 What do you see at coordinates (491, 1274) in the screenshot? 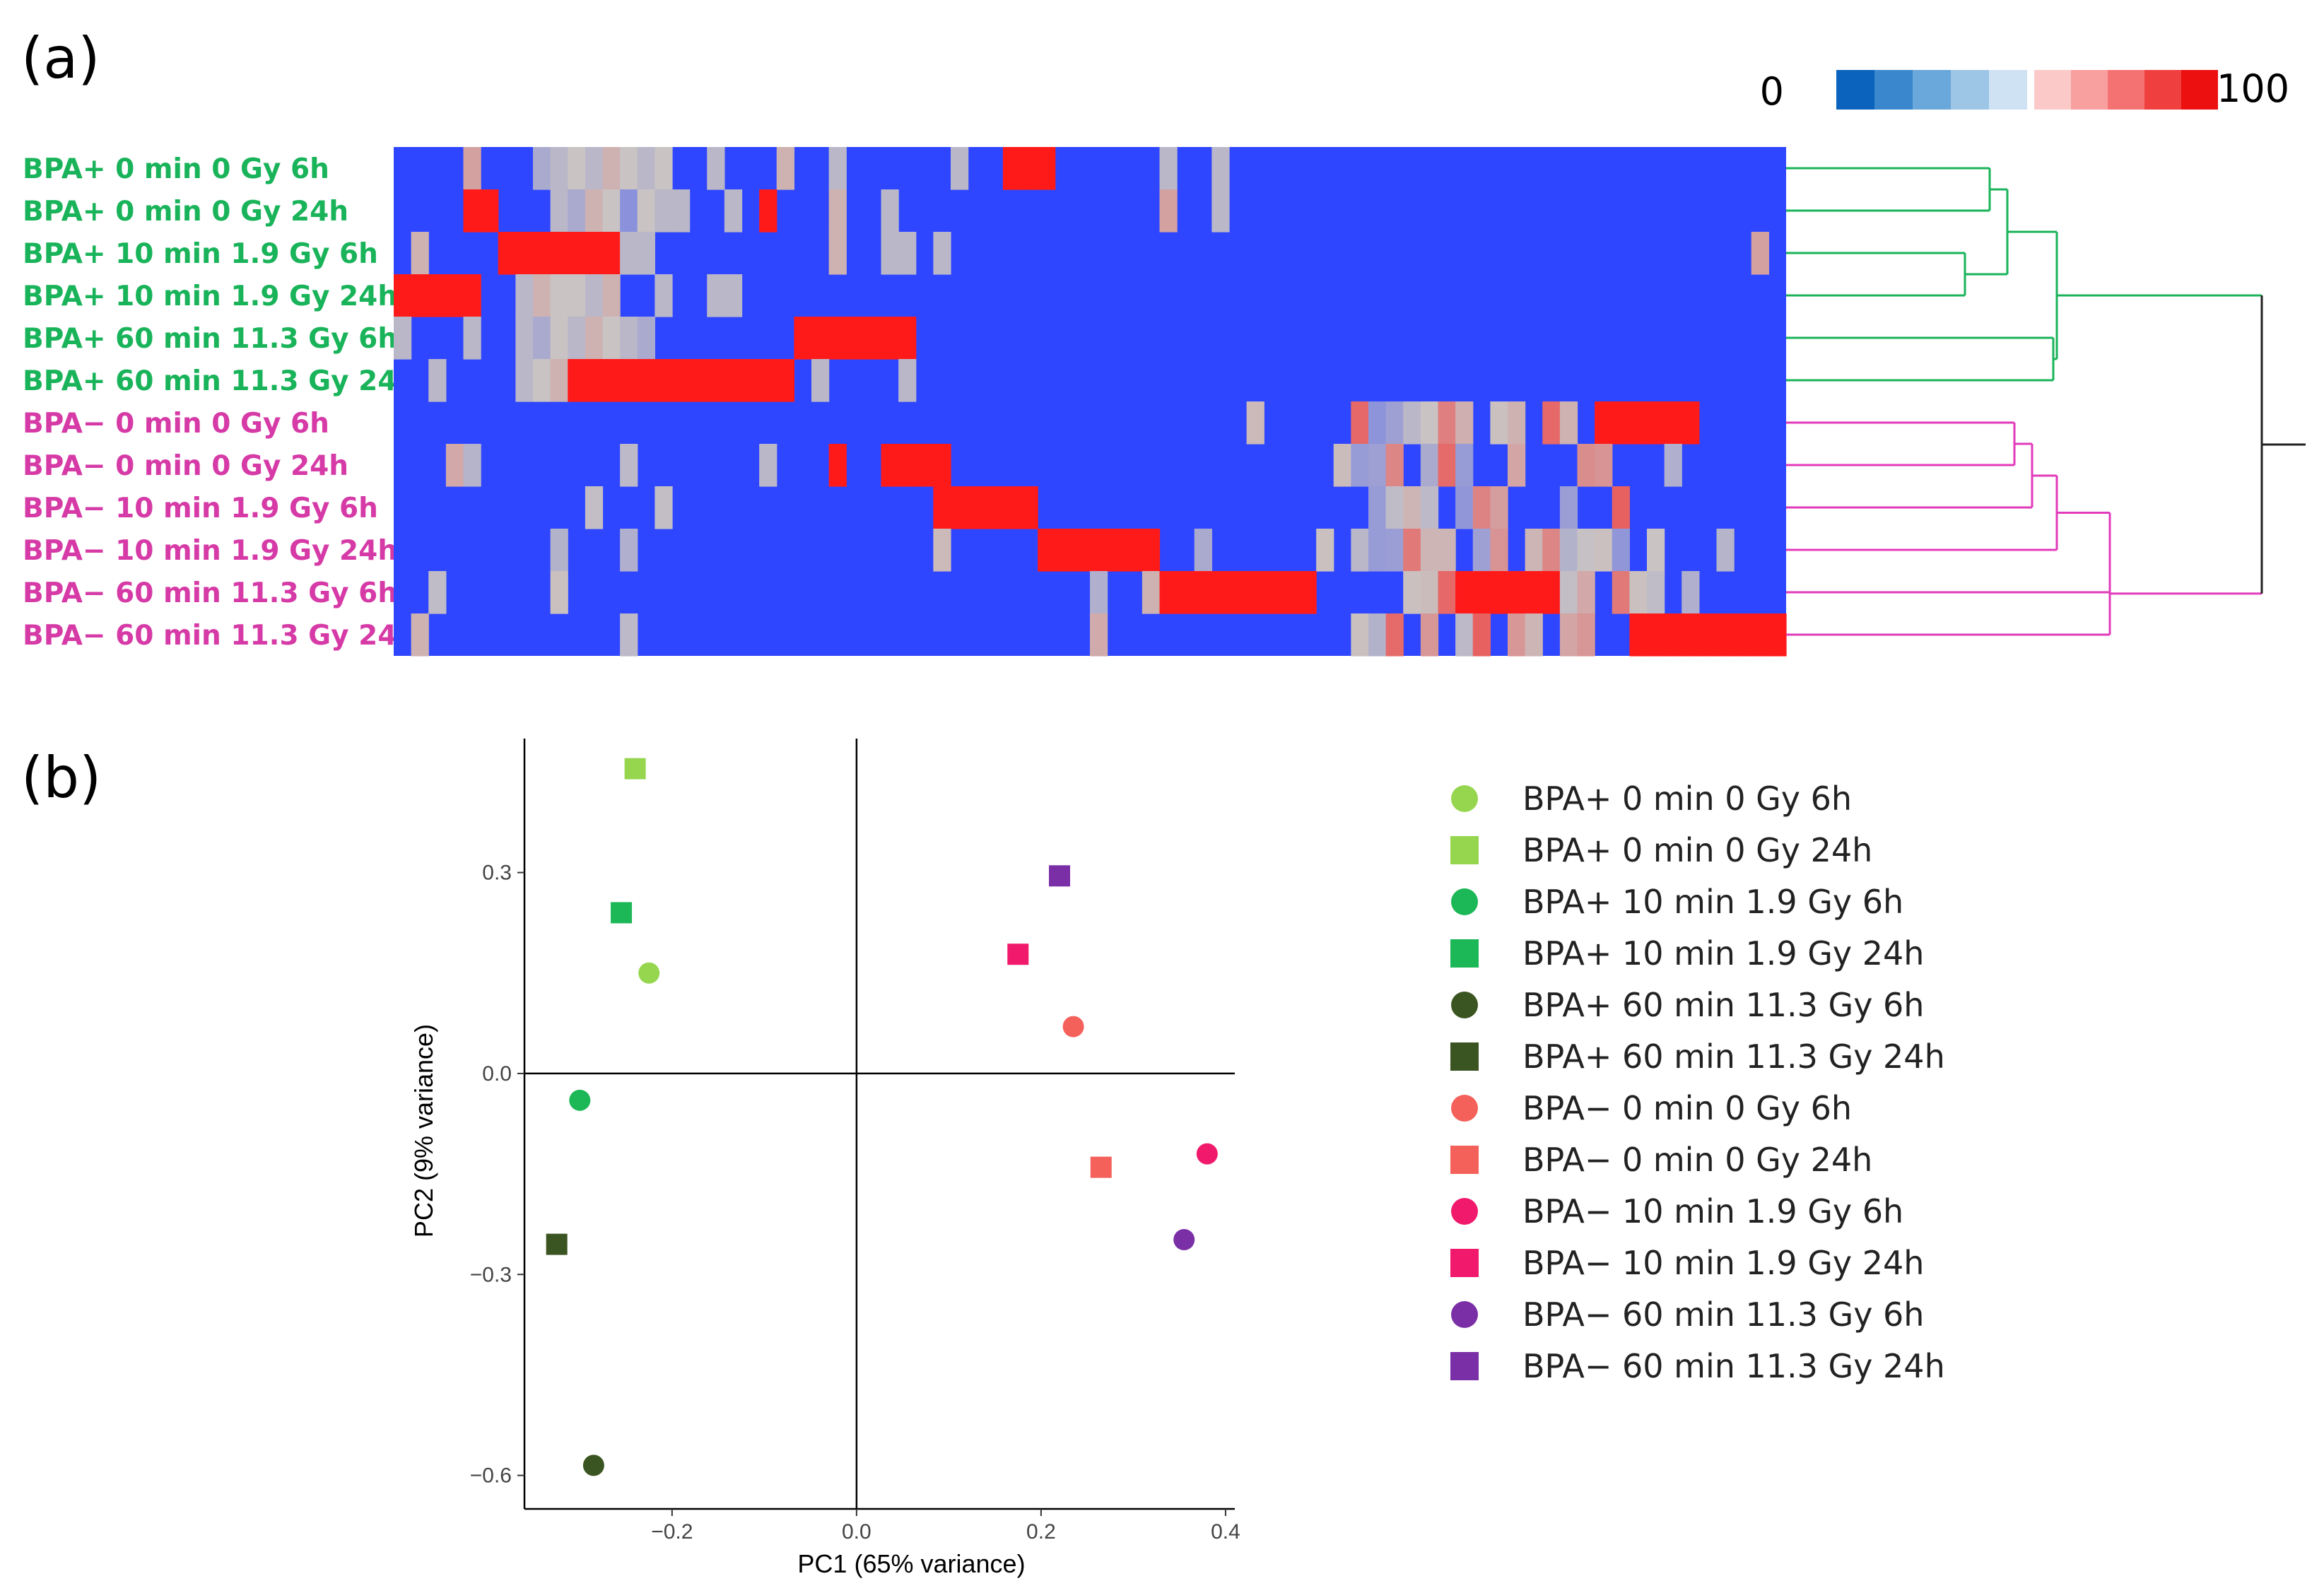
I see `y-tick-label: −0.3` at bounding box center [491, 1274].